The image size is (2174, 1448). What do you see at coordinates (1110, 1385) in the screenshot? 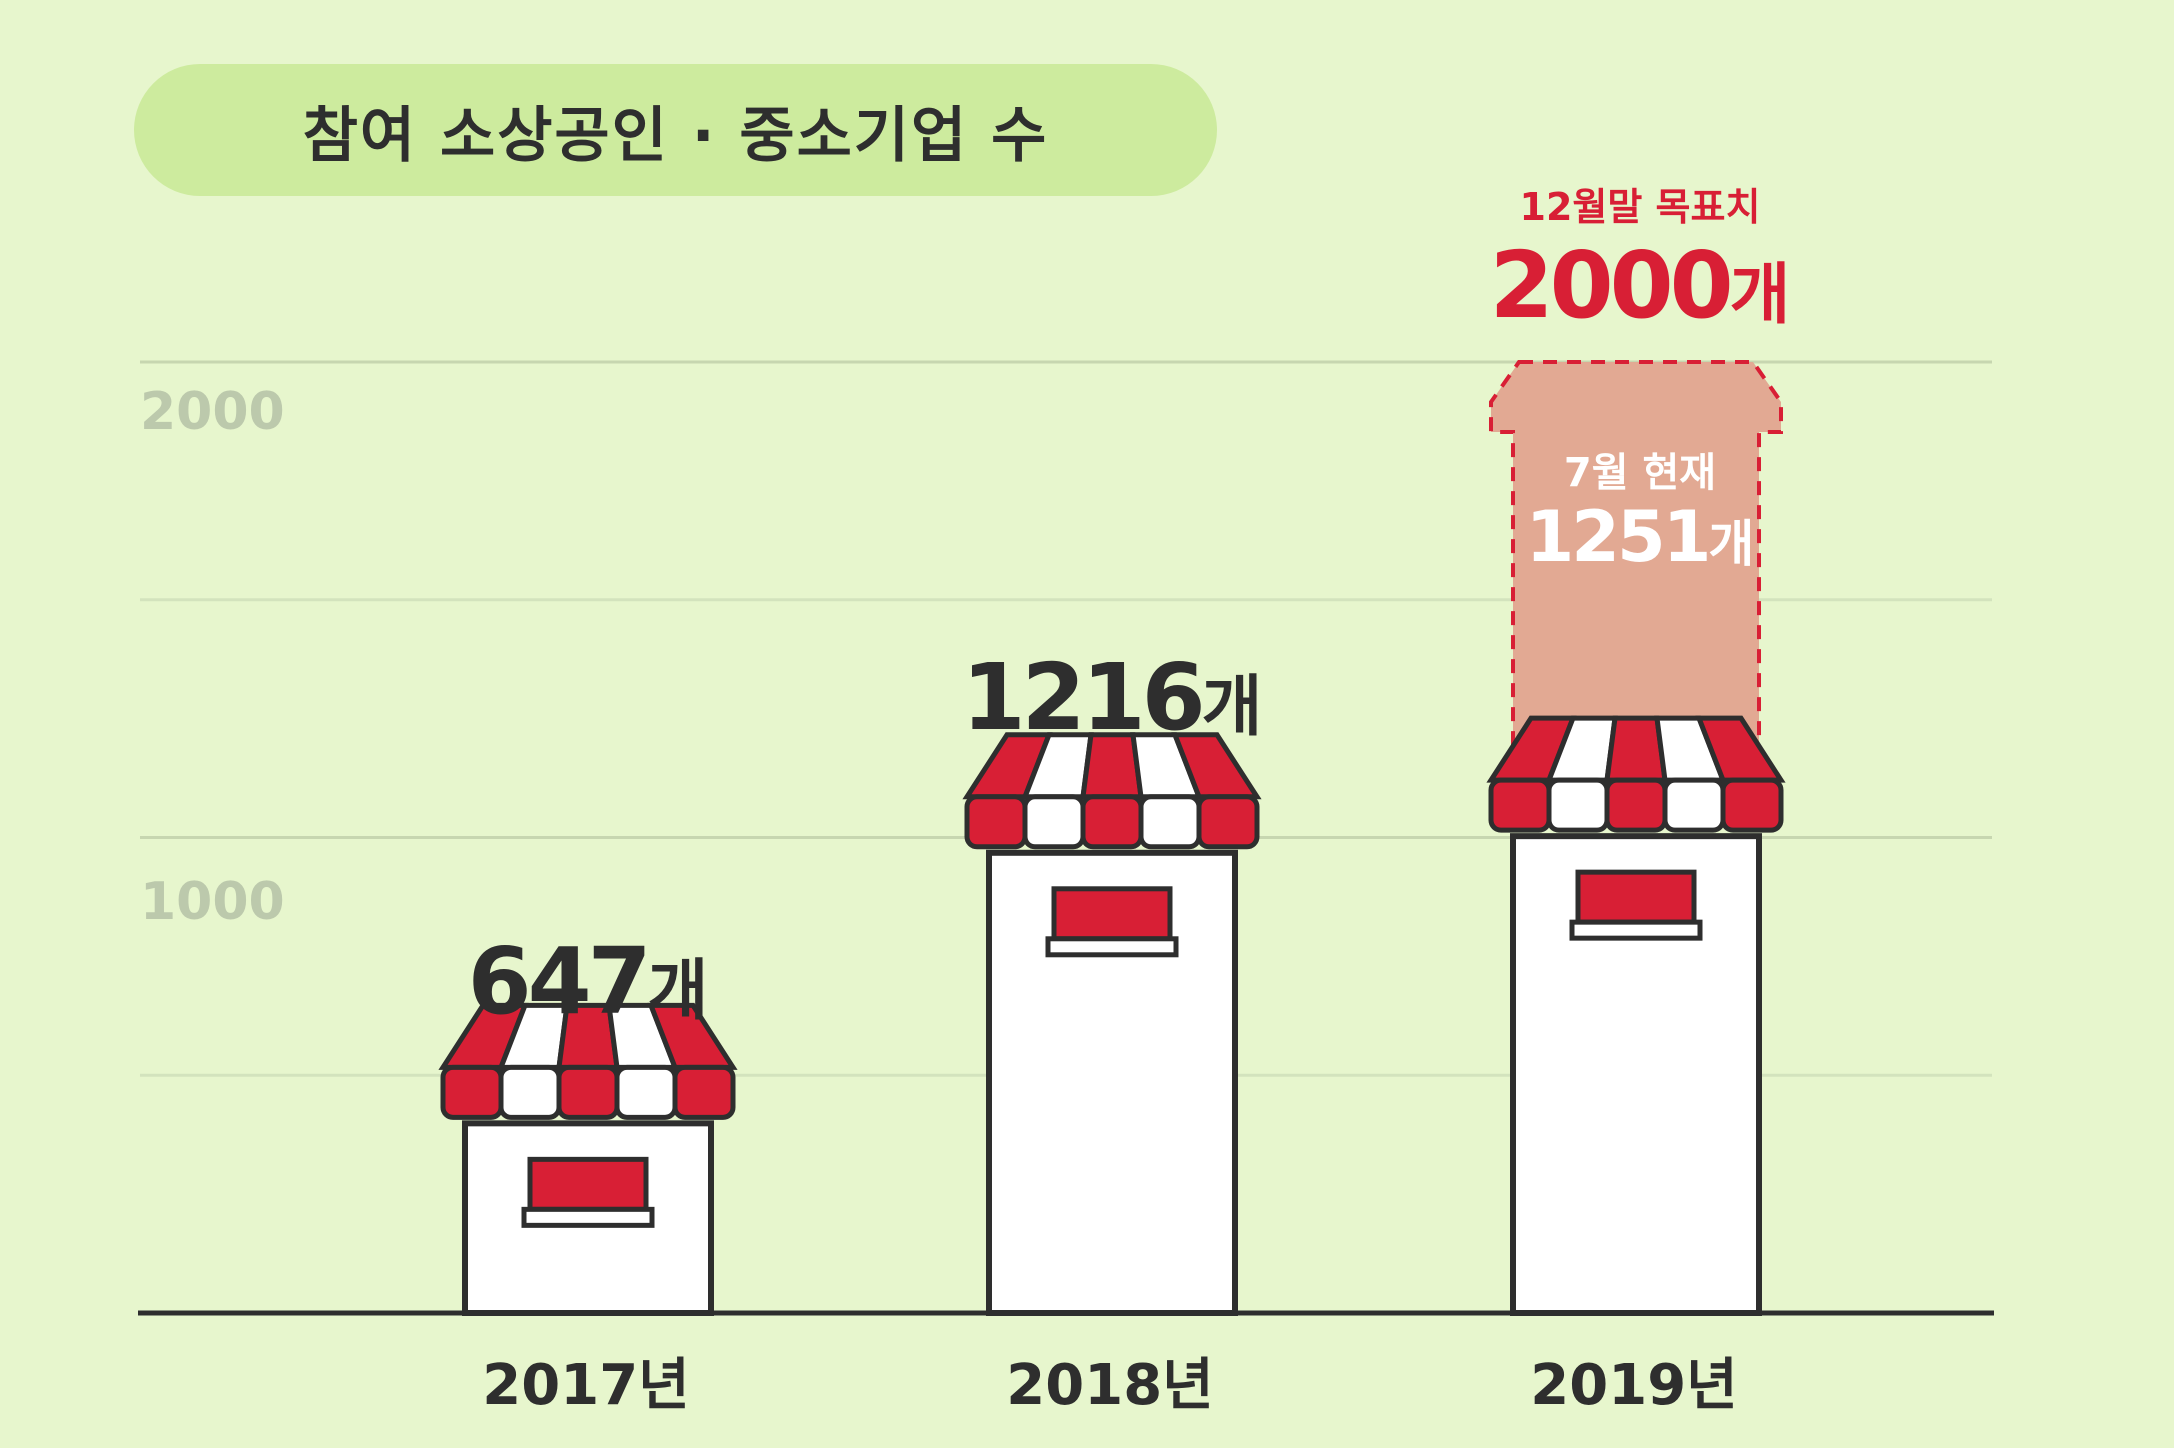
I see `x-label-2018: 2018년` at bounding box center [1110, 1385].